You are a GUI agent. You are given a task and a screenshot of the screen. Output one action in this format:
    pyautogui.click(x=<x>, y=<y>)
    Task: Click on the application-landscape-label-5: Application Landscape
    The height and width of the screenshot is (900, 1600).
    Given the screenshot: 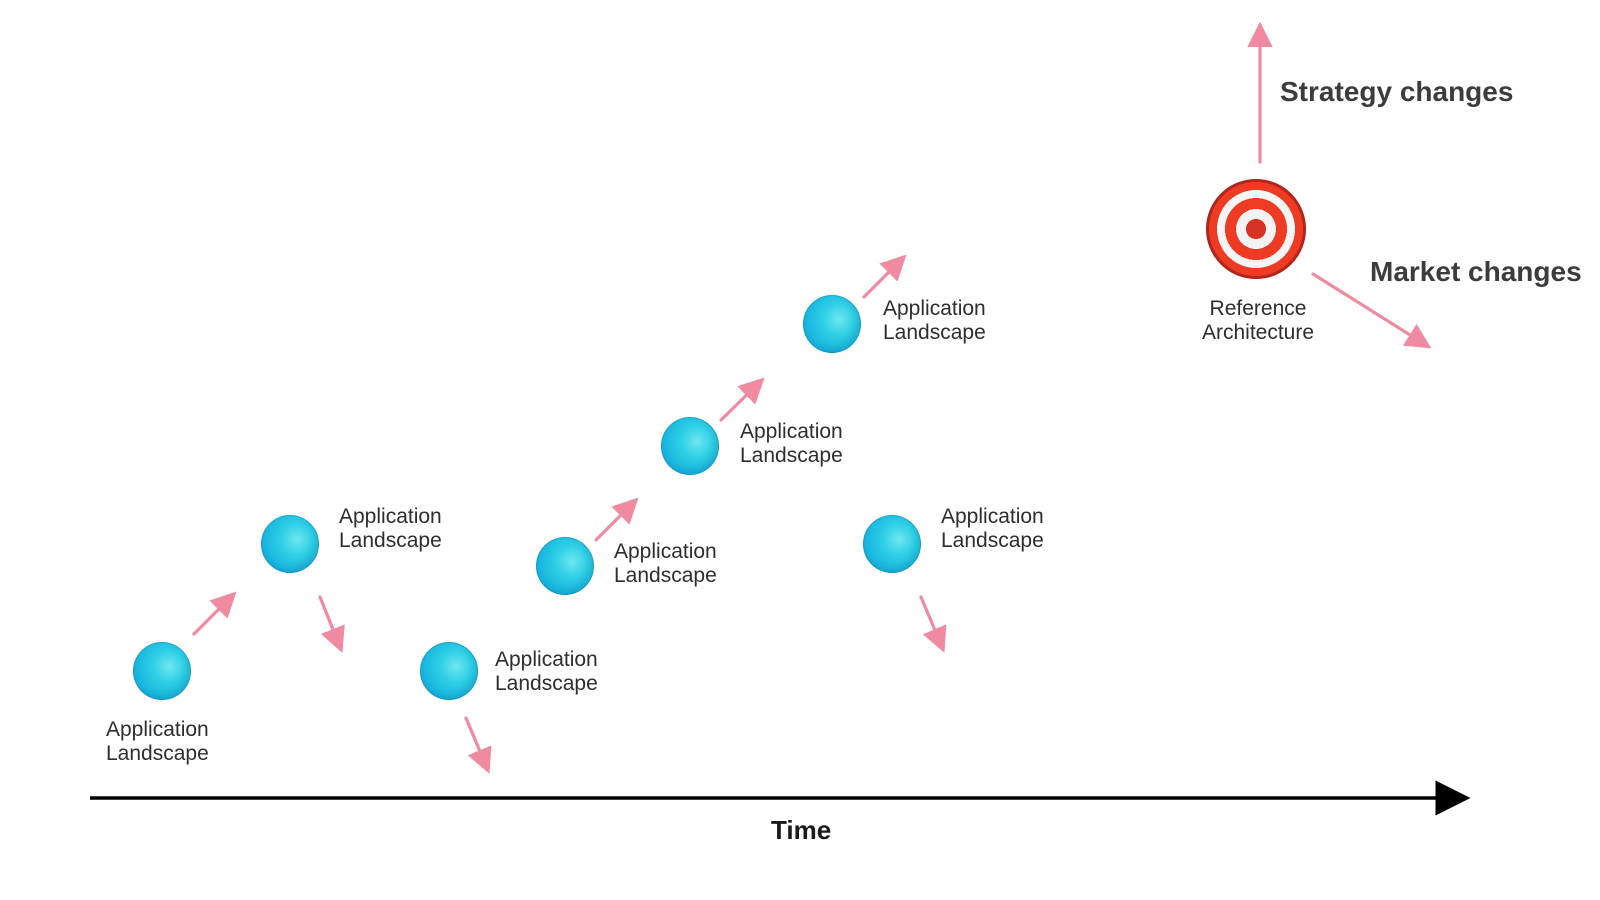 What is the action you would take?
    pyautogui.click(x=791, y=444)
    